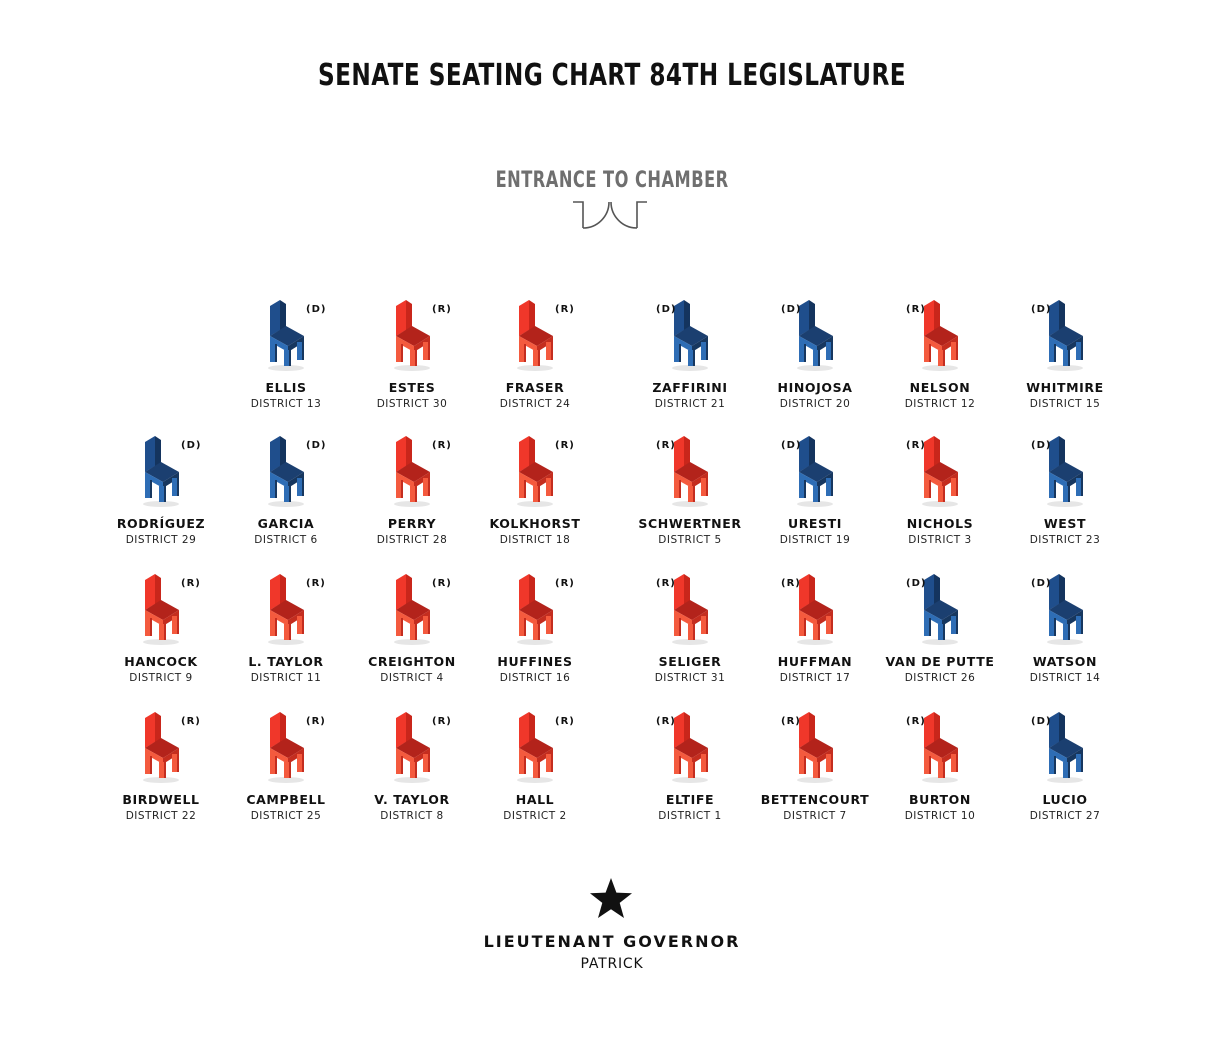 This screenshot has width=1224, height=1044. Describe the element at coordinates (815, 387) in the screenshot. I see `senator-name: HINOJOSA` at that location.